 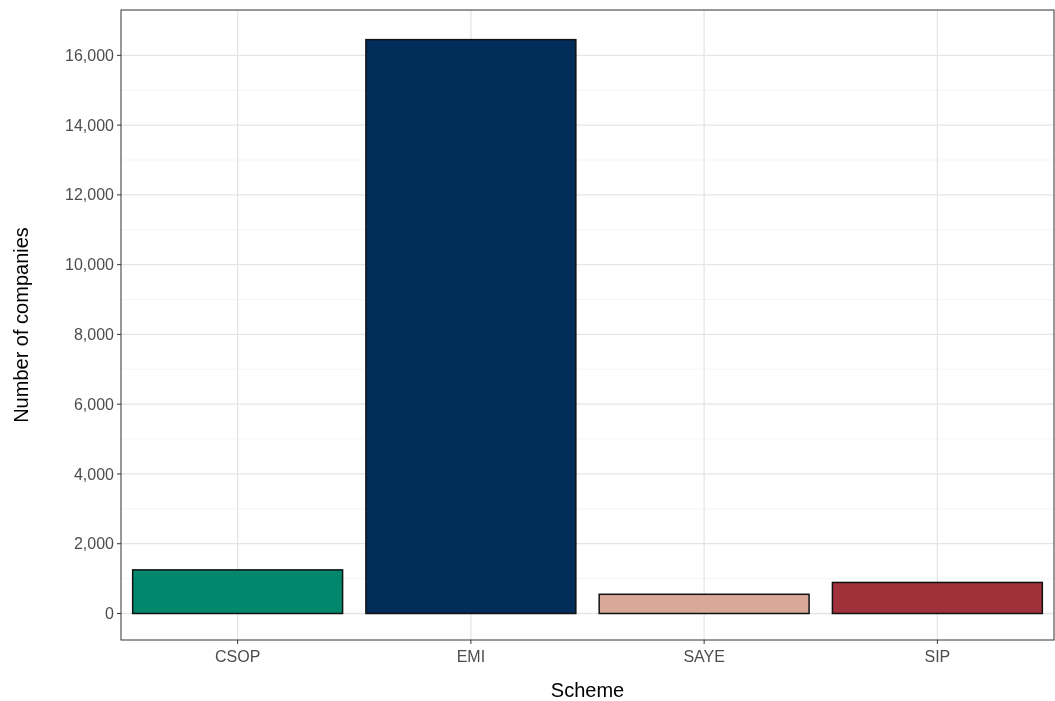 What do you see at coordinates (90, 55) in the screenshot?
I see `y-tick-label: 16,000` at bounding box center [90, 55].